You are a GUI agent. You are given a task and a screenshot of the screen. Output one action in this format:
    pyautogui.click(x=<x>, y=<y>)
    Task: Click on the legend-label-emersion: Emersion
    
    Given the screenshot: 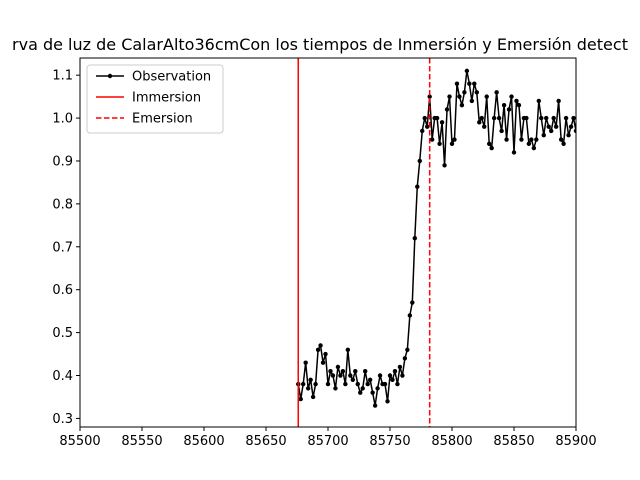 What is the action you would take?
    pyautogui.click(x=162, y=119)
    